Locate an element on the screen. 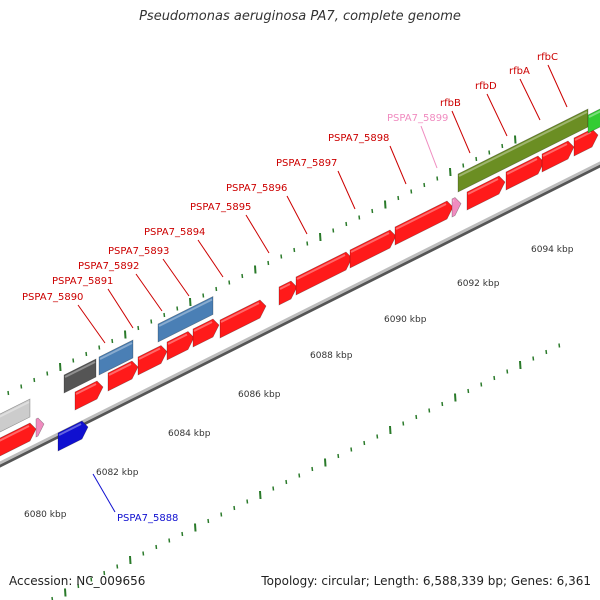 The image size is (600, 600). gene-label: PSPA7_5890 is located at coordinates (52, 297).